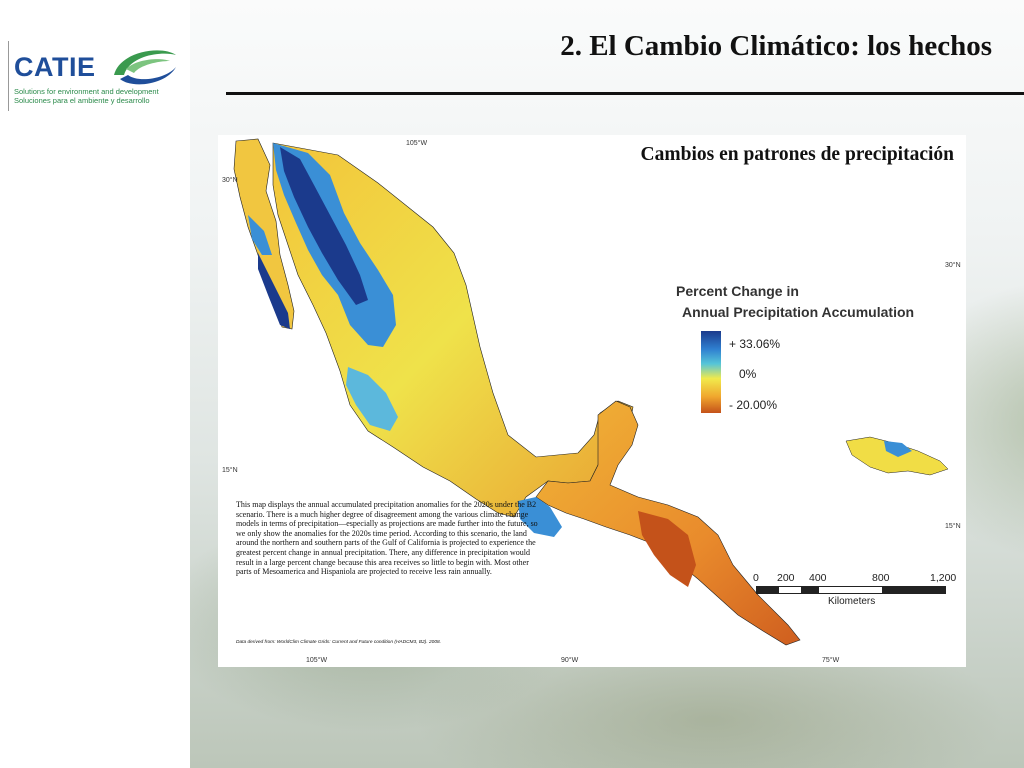  Describe the element at coordinates (818, 578) in the screenshot. I see `scale-tick-400: 400` at that location.